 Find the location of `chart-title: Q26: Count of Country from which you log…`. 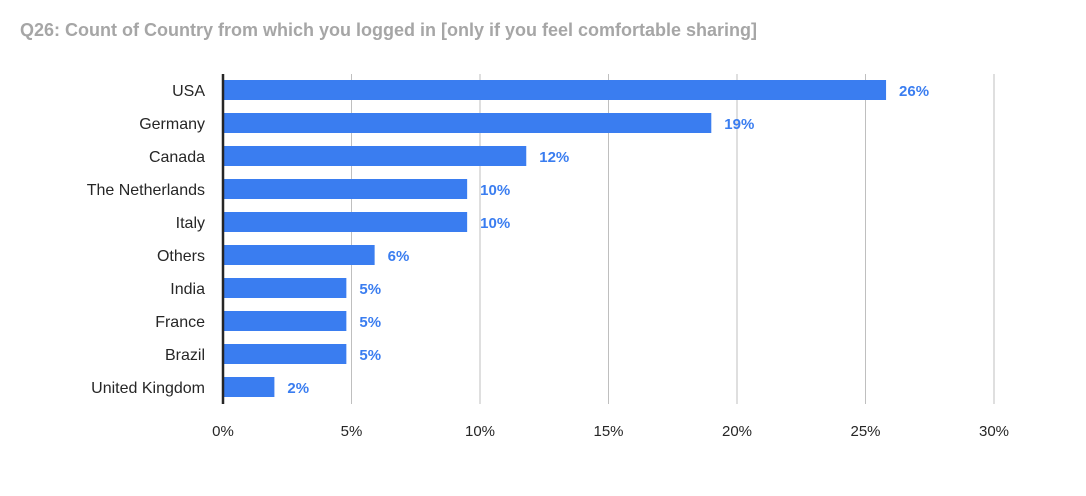

chart-title: Q26: Count of Country from which you log… is located at coordinates (389, 30).